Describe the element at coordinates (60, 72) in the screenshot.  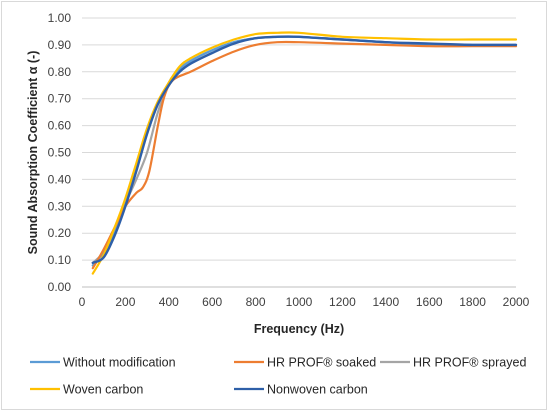
I see `y-tick-label: 0.80` at that location.